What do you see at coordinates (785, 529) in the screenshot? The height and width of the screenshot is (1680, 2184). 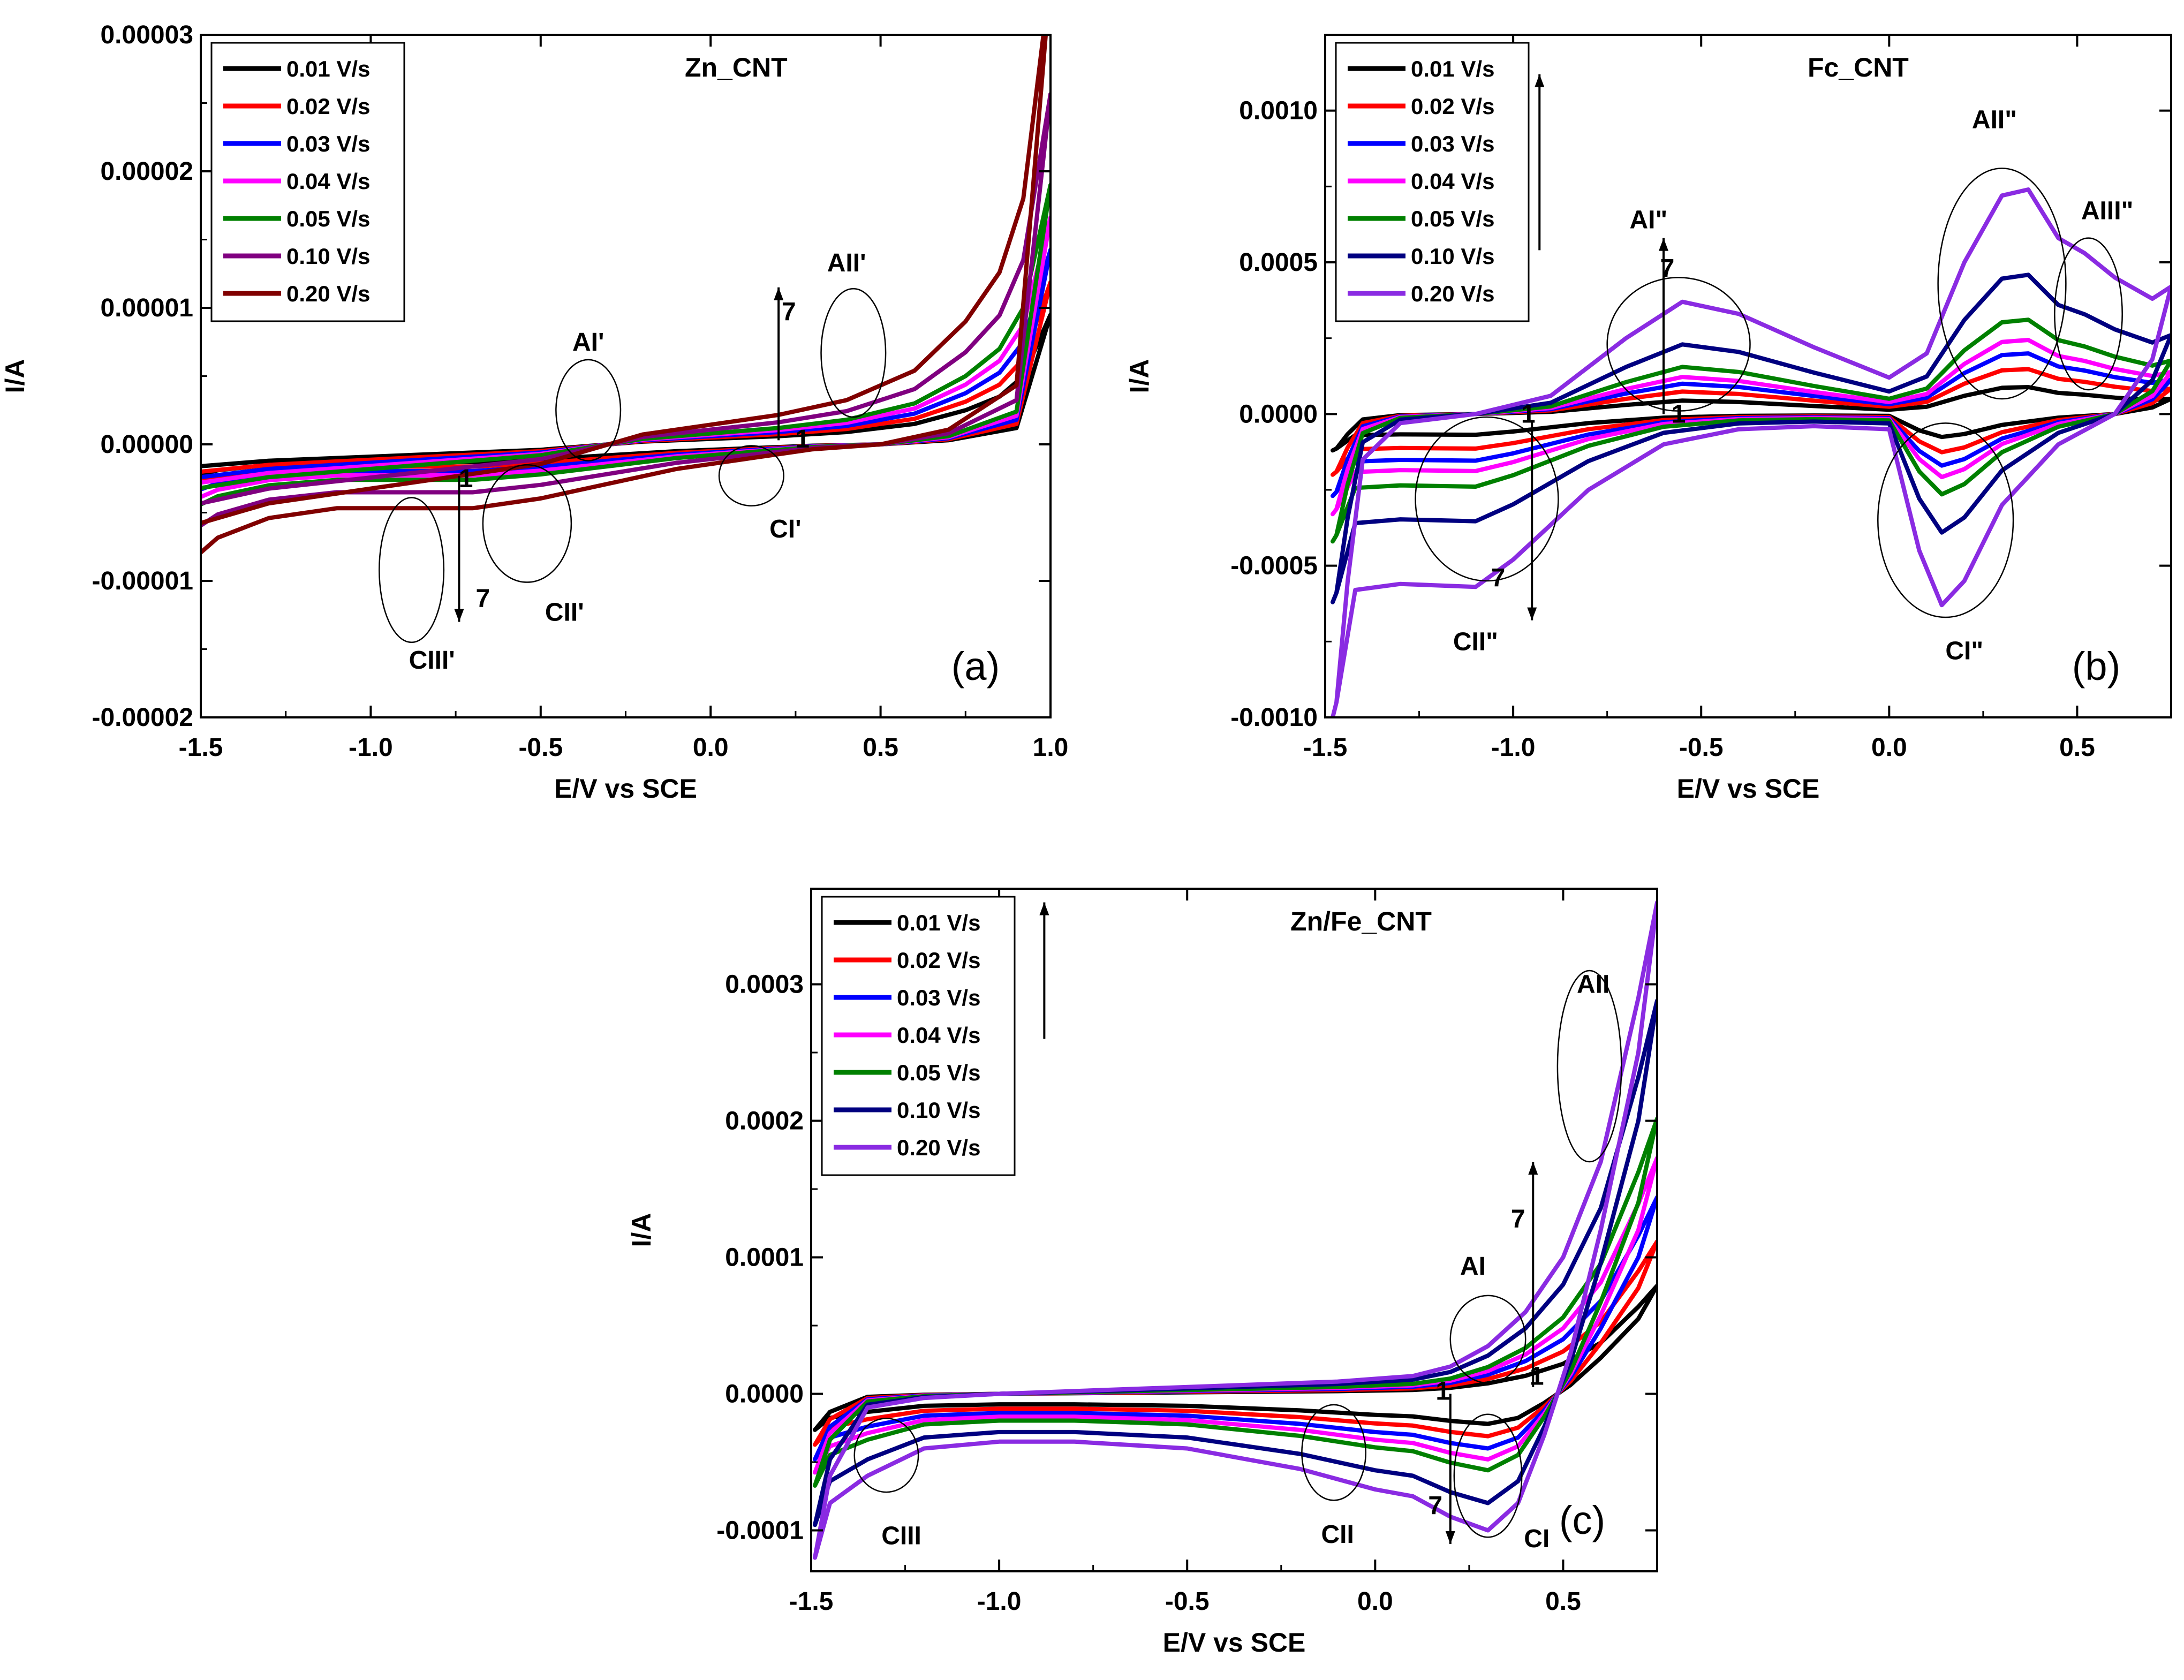 I see `peak-annotation: CI'` at bounding box center [785, 529].